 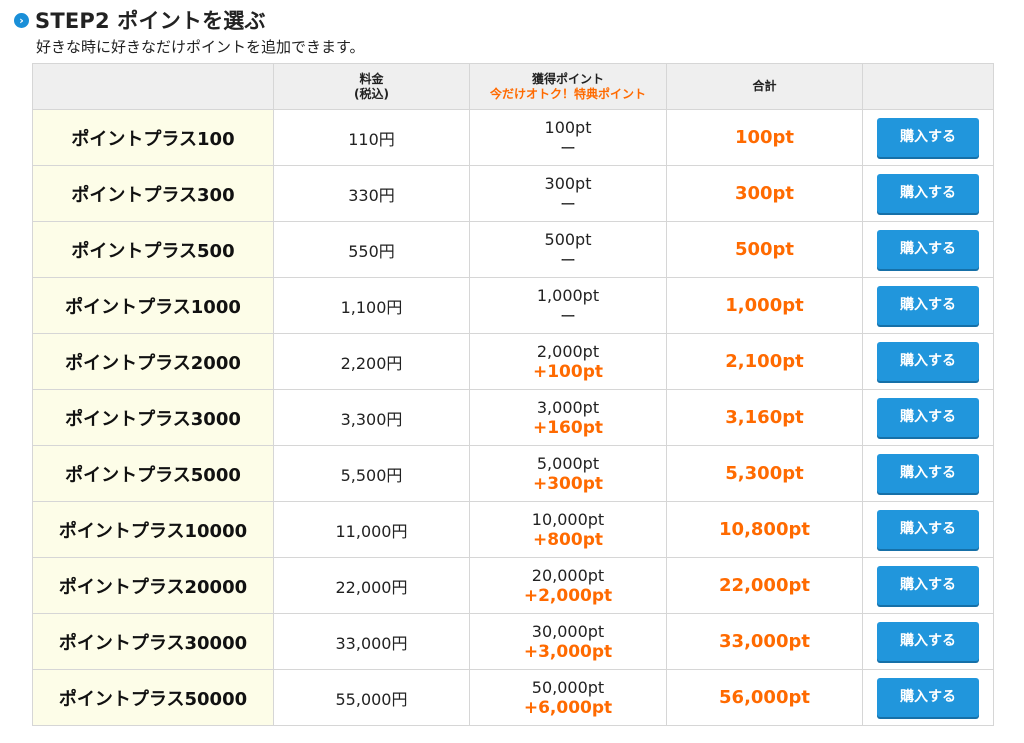 I want to click on plan-name: ポイントプラス100, so click(x=153, y=137).